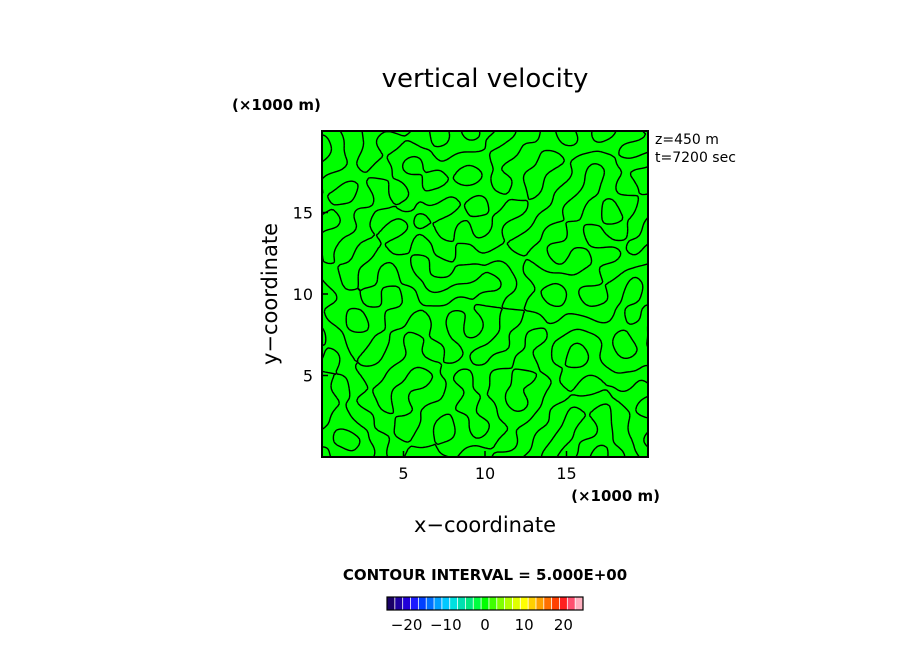  Describe the element at coordinates (303, 294) in the screenshot. I see `y-tick-label: 10` at that location.